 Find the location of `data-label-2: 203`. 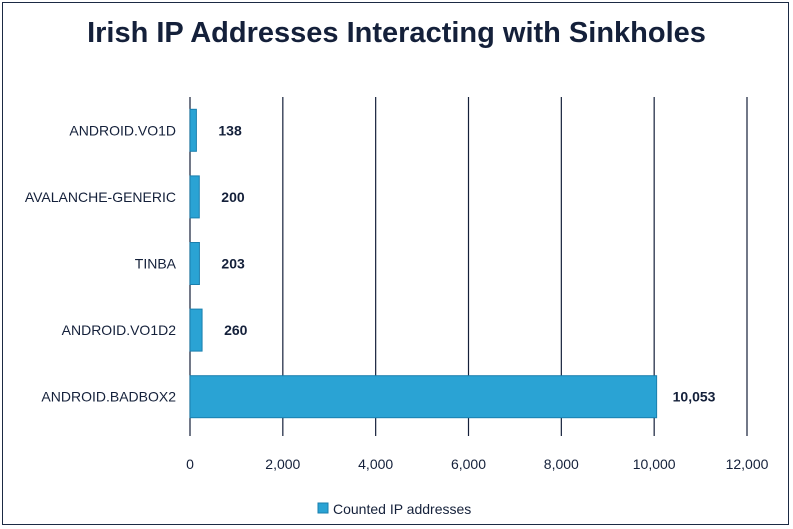

data-label-2: 203 is located at coordinates (233, 264).